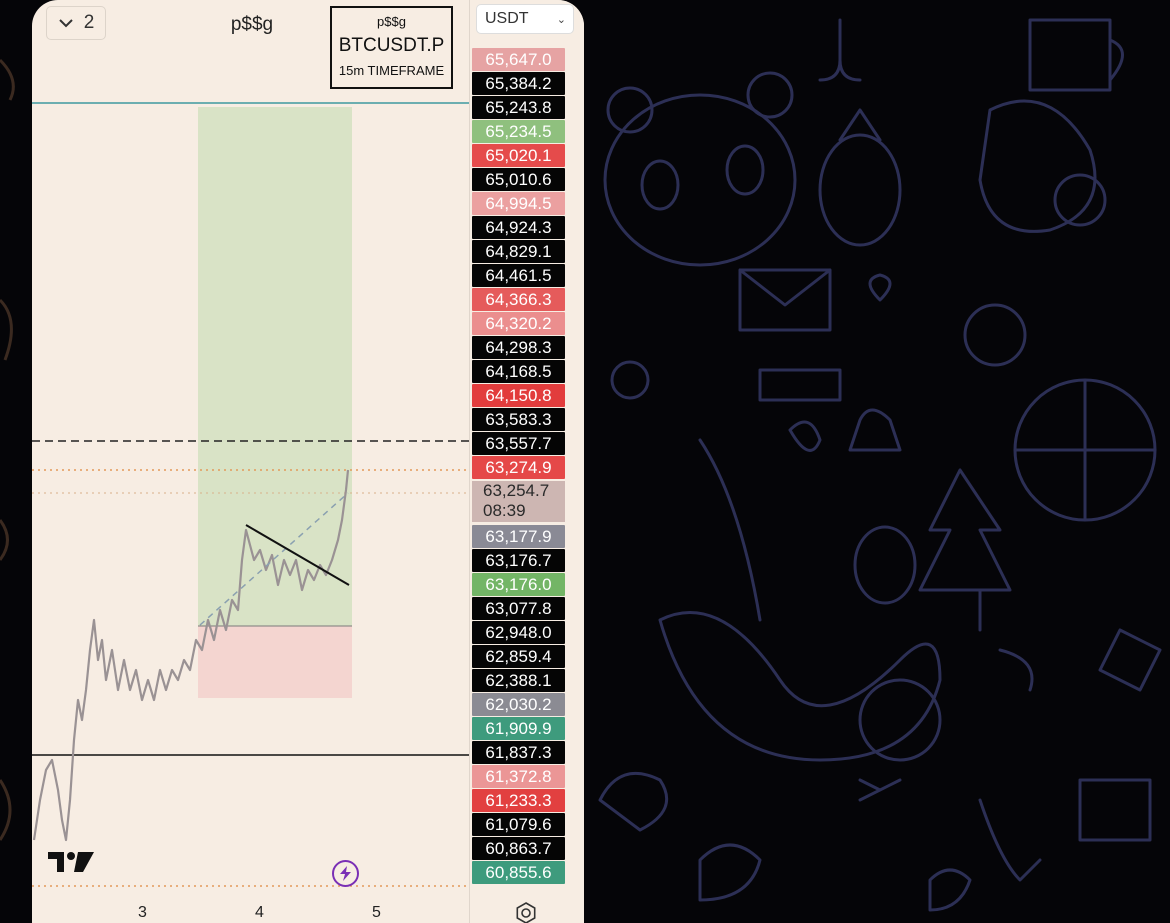  What do you see at coordinates (518, 872) in the screenshot?
I see `price-level-label: 60,855.6` at bounding box center [518, 872].